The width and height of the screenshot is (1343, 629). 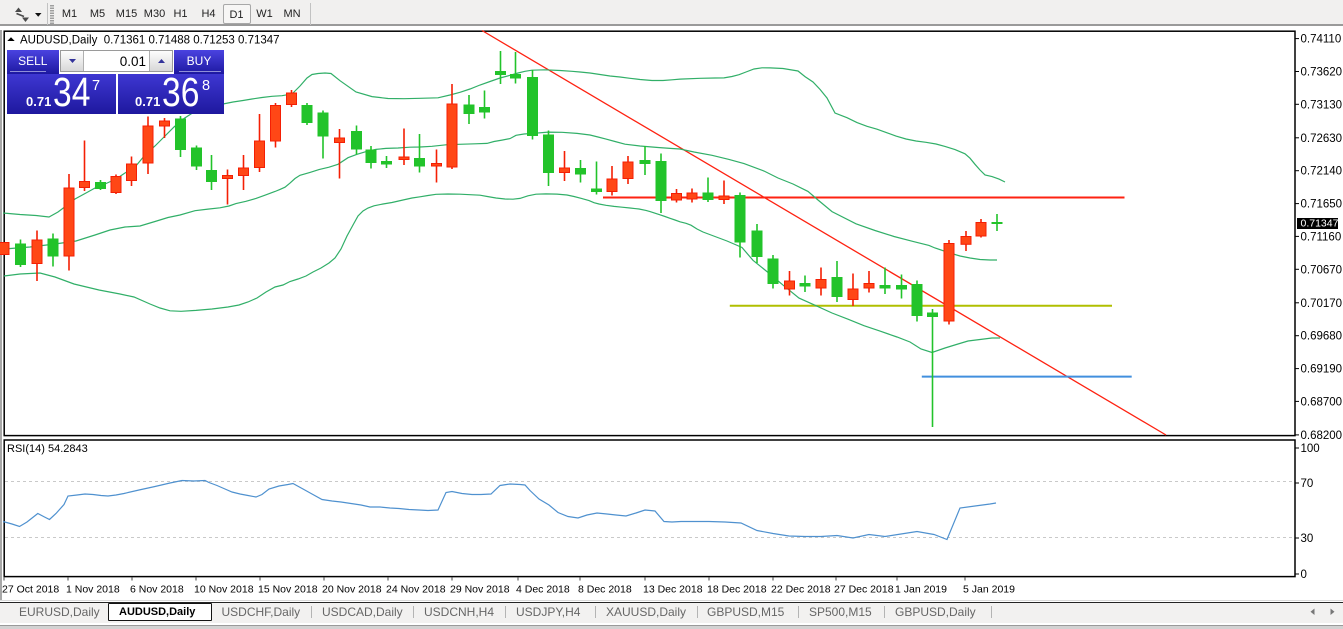 What do you see at coordinates (1322, 139) in the screenshot?
I see `svg-text: 0.72630` at bounding box center [1322, 139].